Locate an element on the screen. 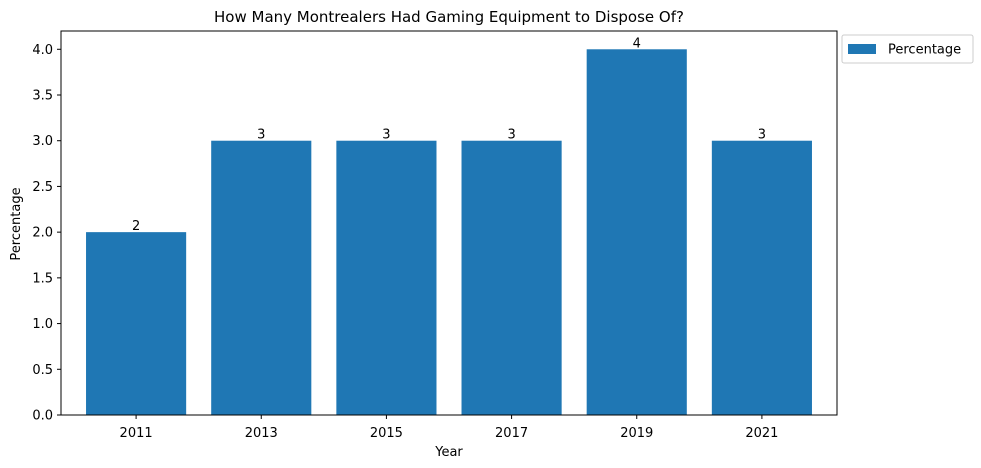 The height and width of the screenshot is (468, 981). x-axis-label: Year is located at coordinates (448, 452).